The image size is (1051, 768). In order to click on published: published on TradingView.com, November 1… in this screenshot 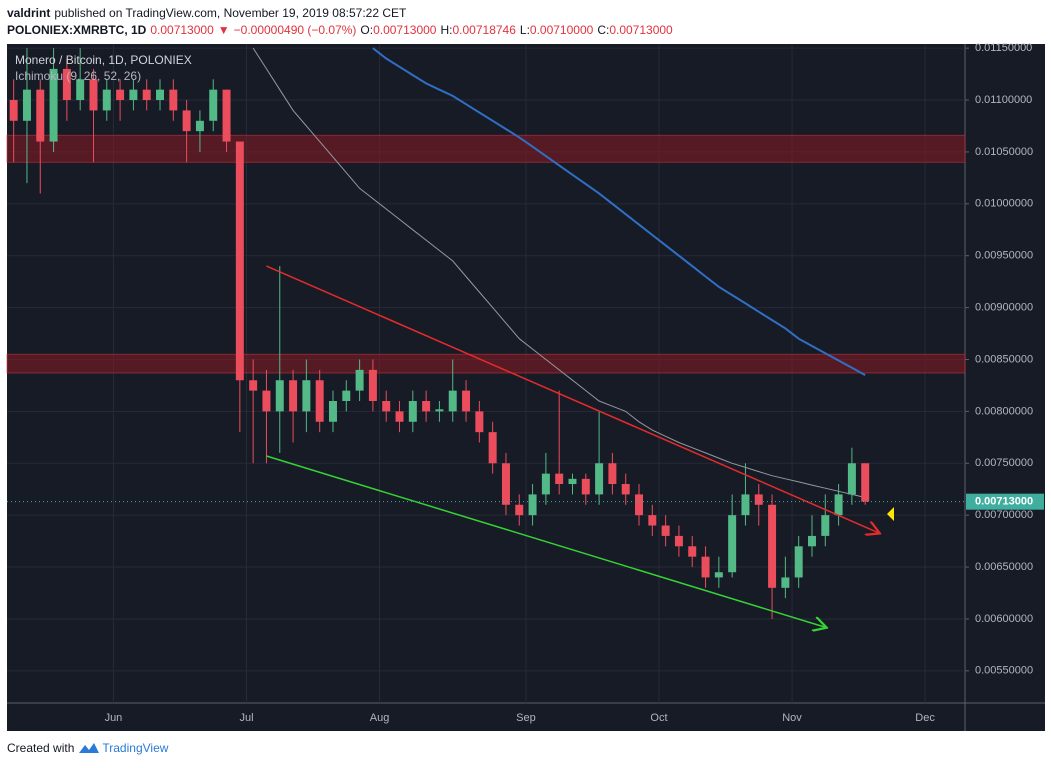, I will do `click(230, 13)`.